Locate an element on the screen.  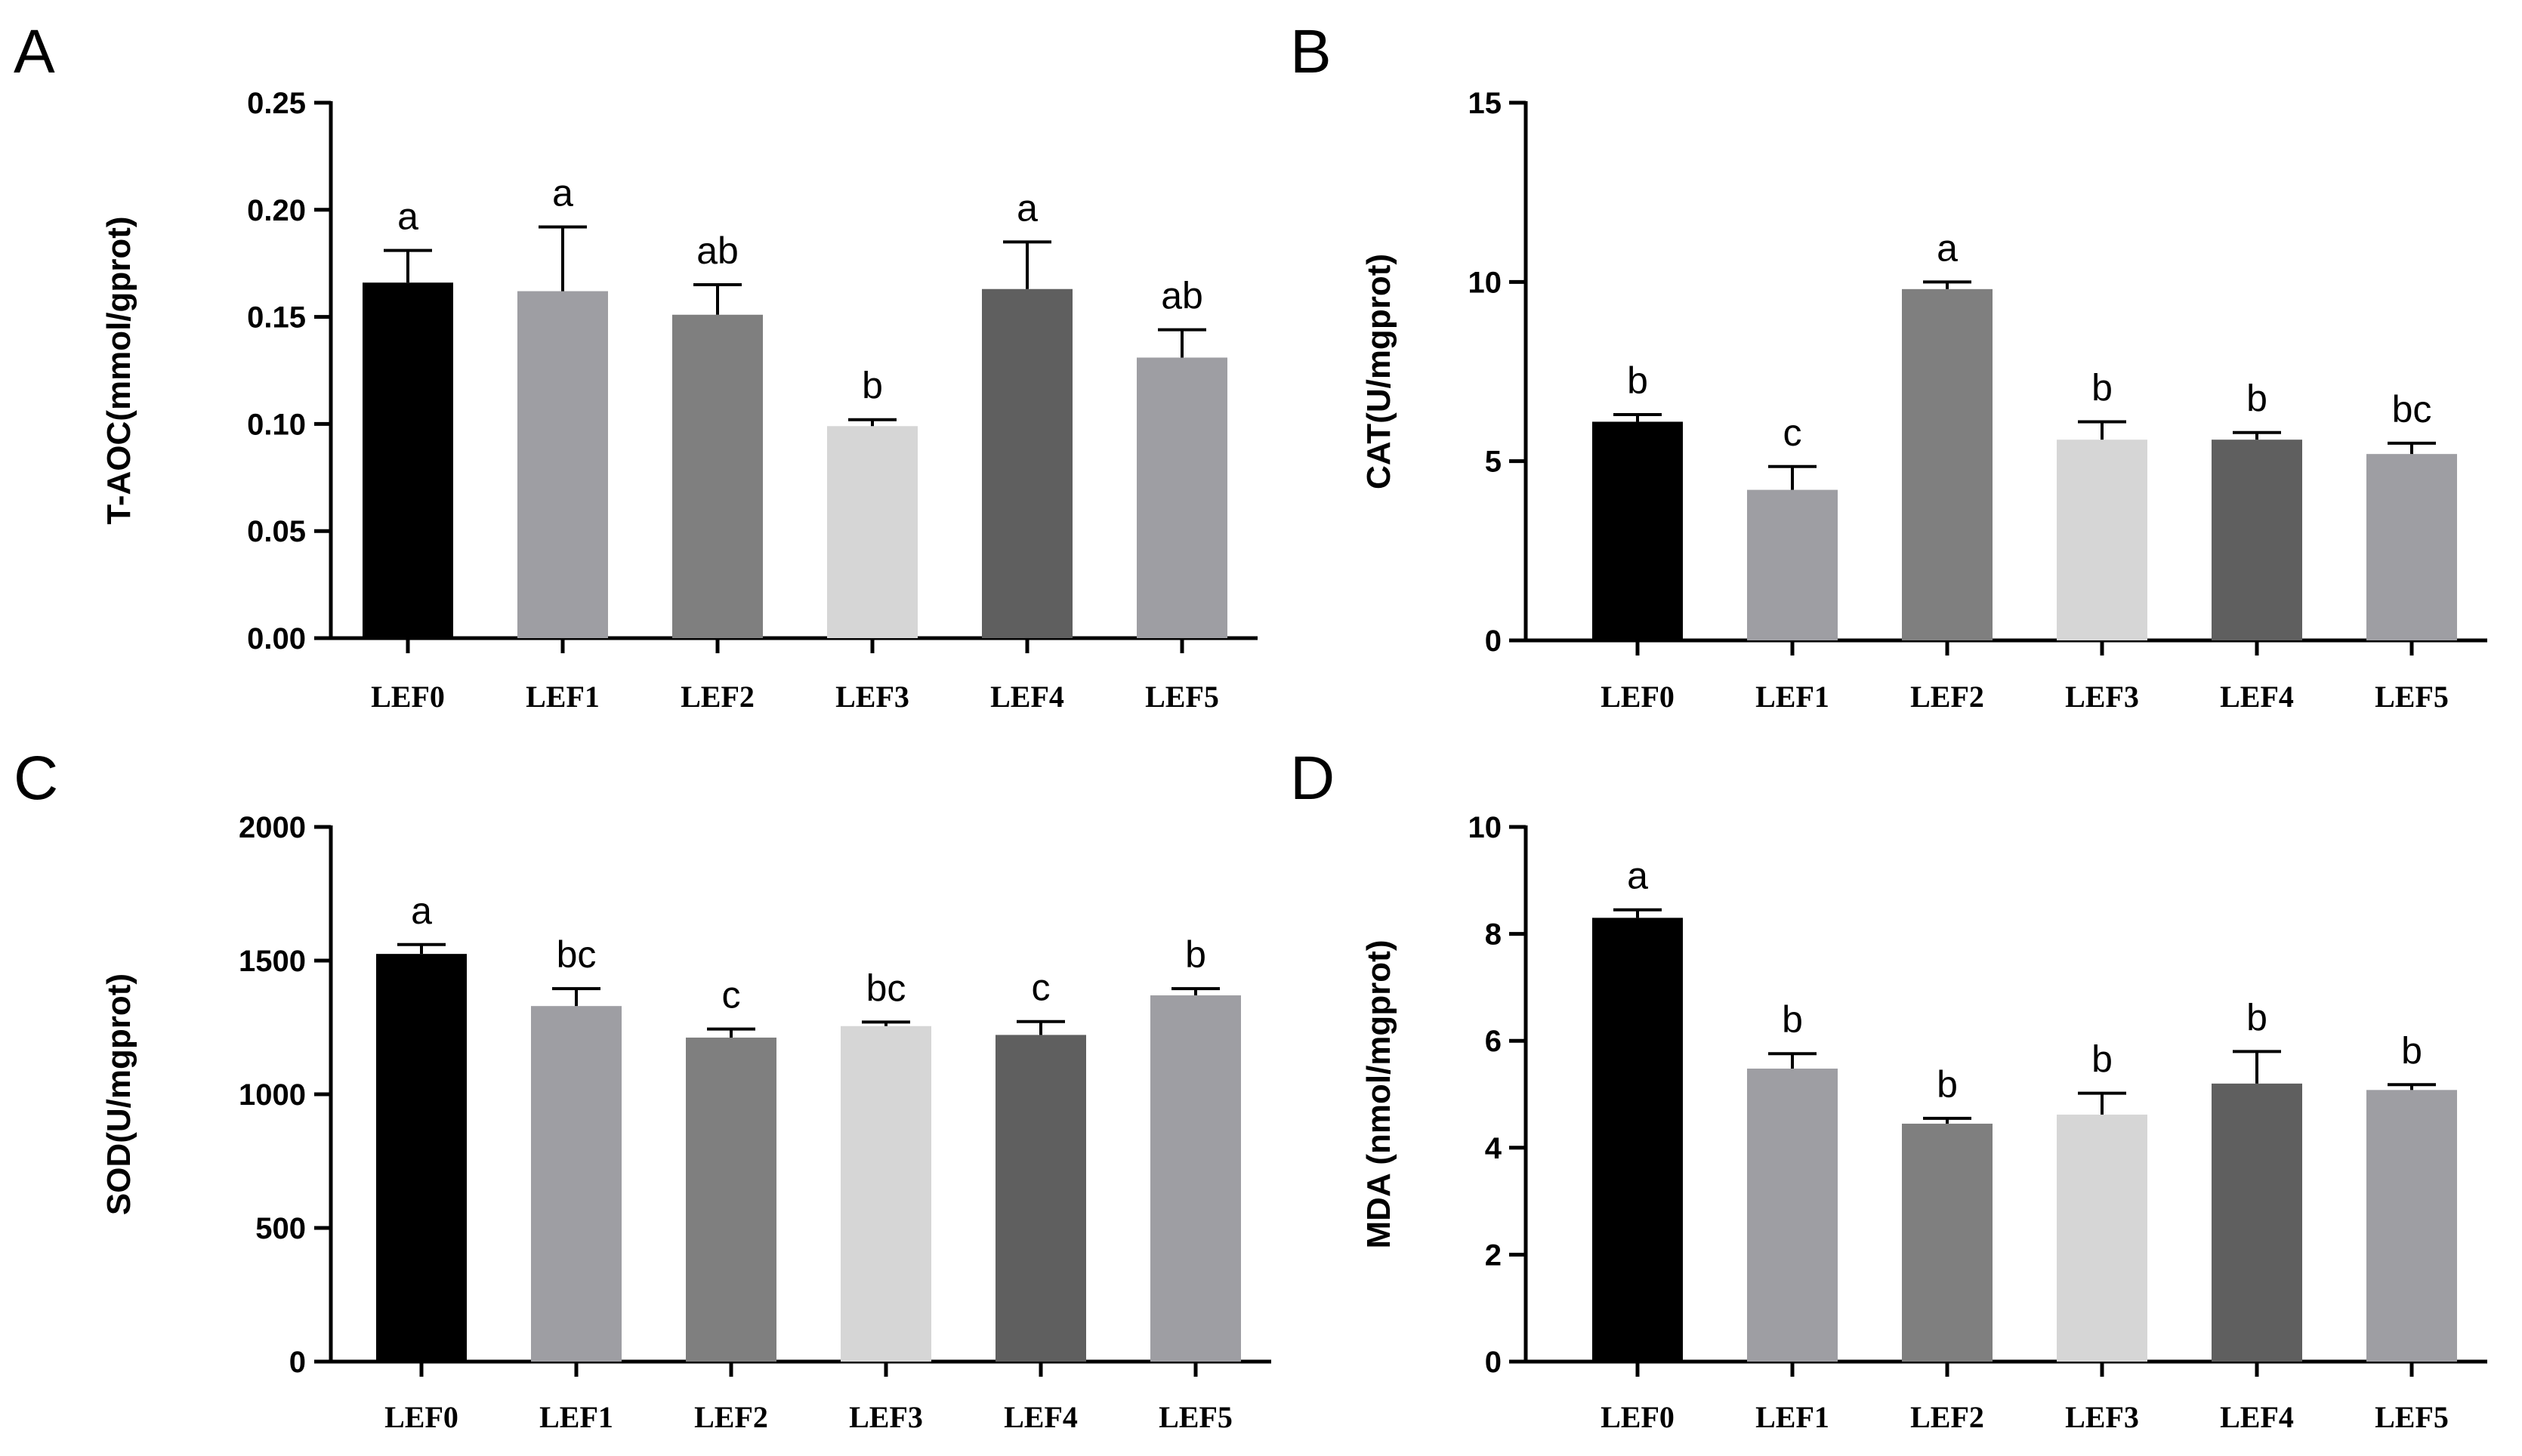
y-tick-label: 500 is located at coordinates (280, 1228).